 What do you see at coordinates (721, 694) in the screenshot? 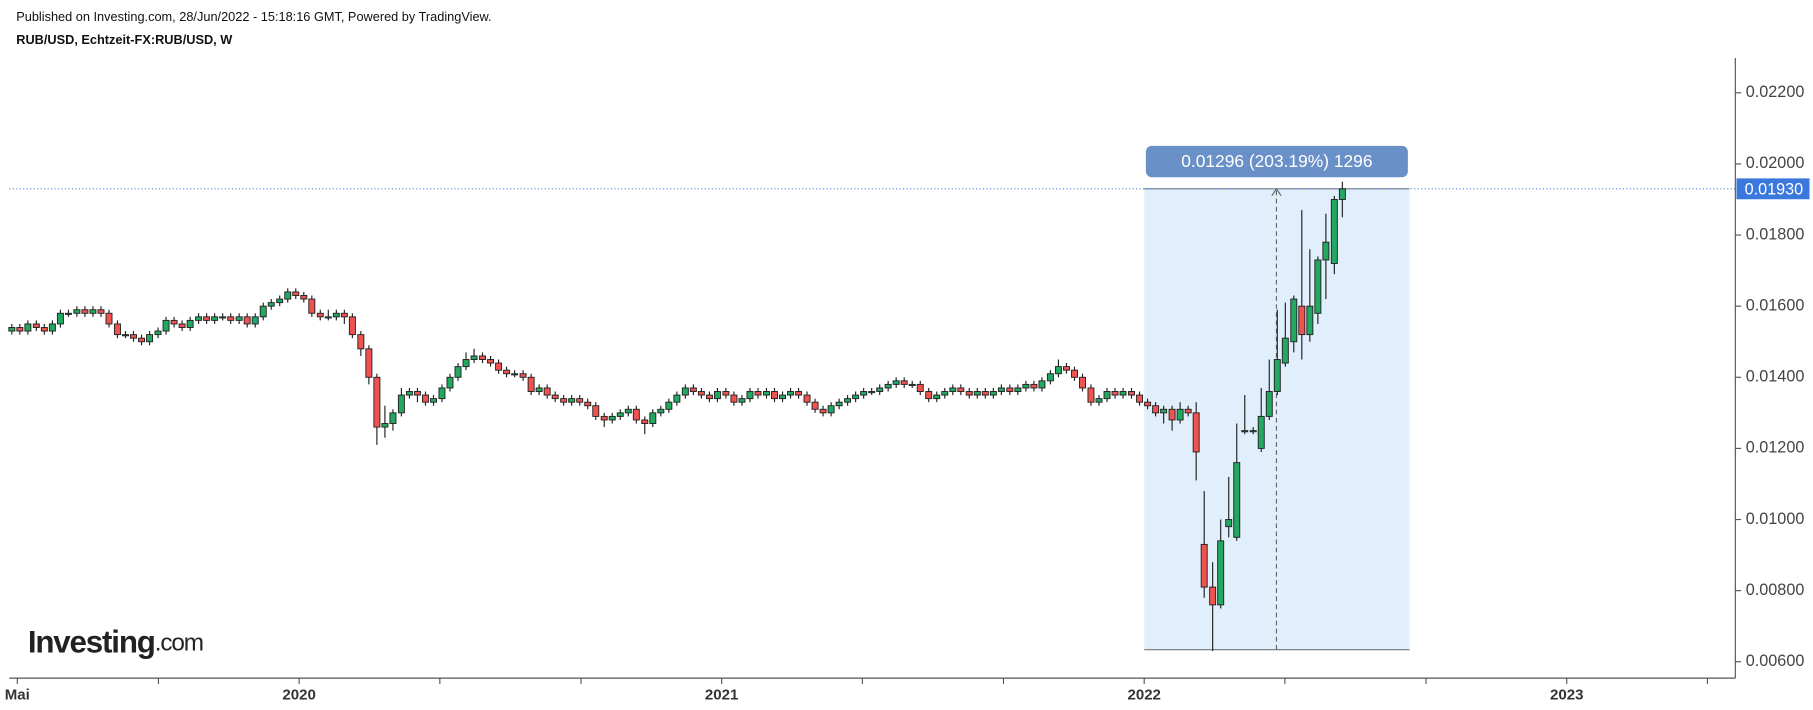
I see `x-tick-label: 2021` at bounding box center [721, 694].